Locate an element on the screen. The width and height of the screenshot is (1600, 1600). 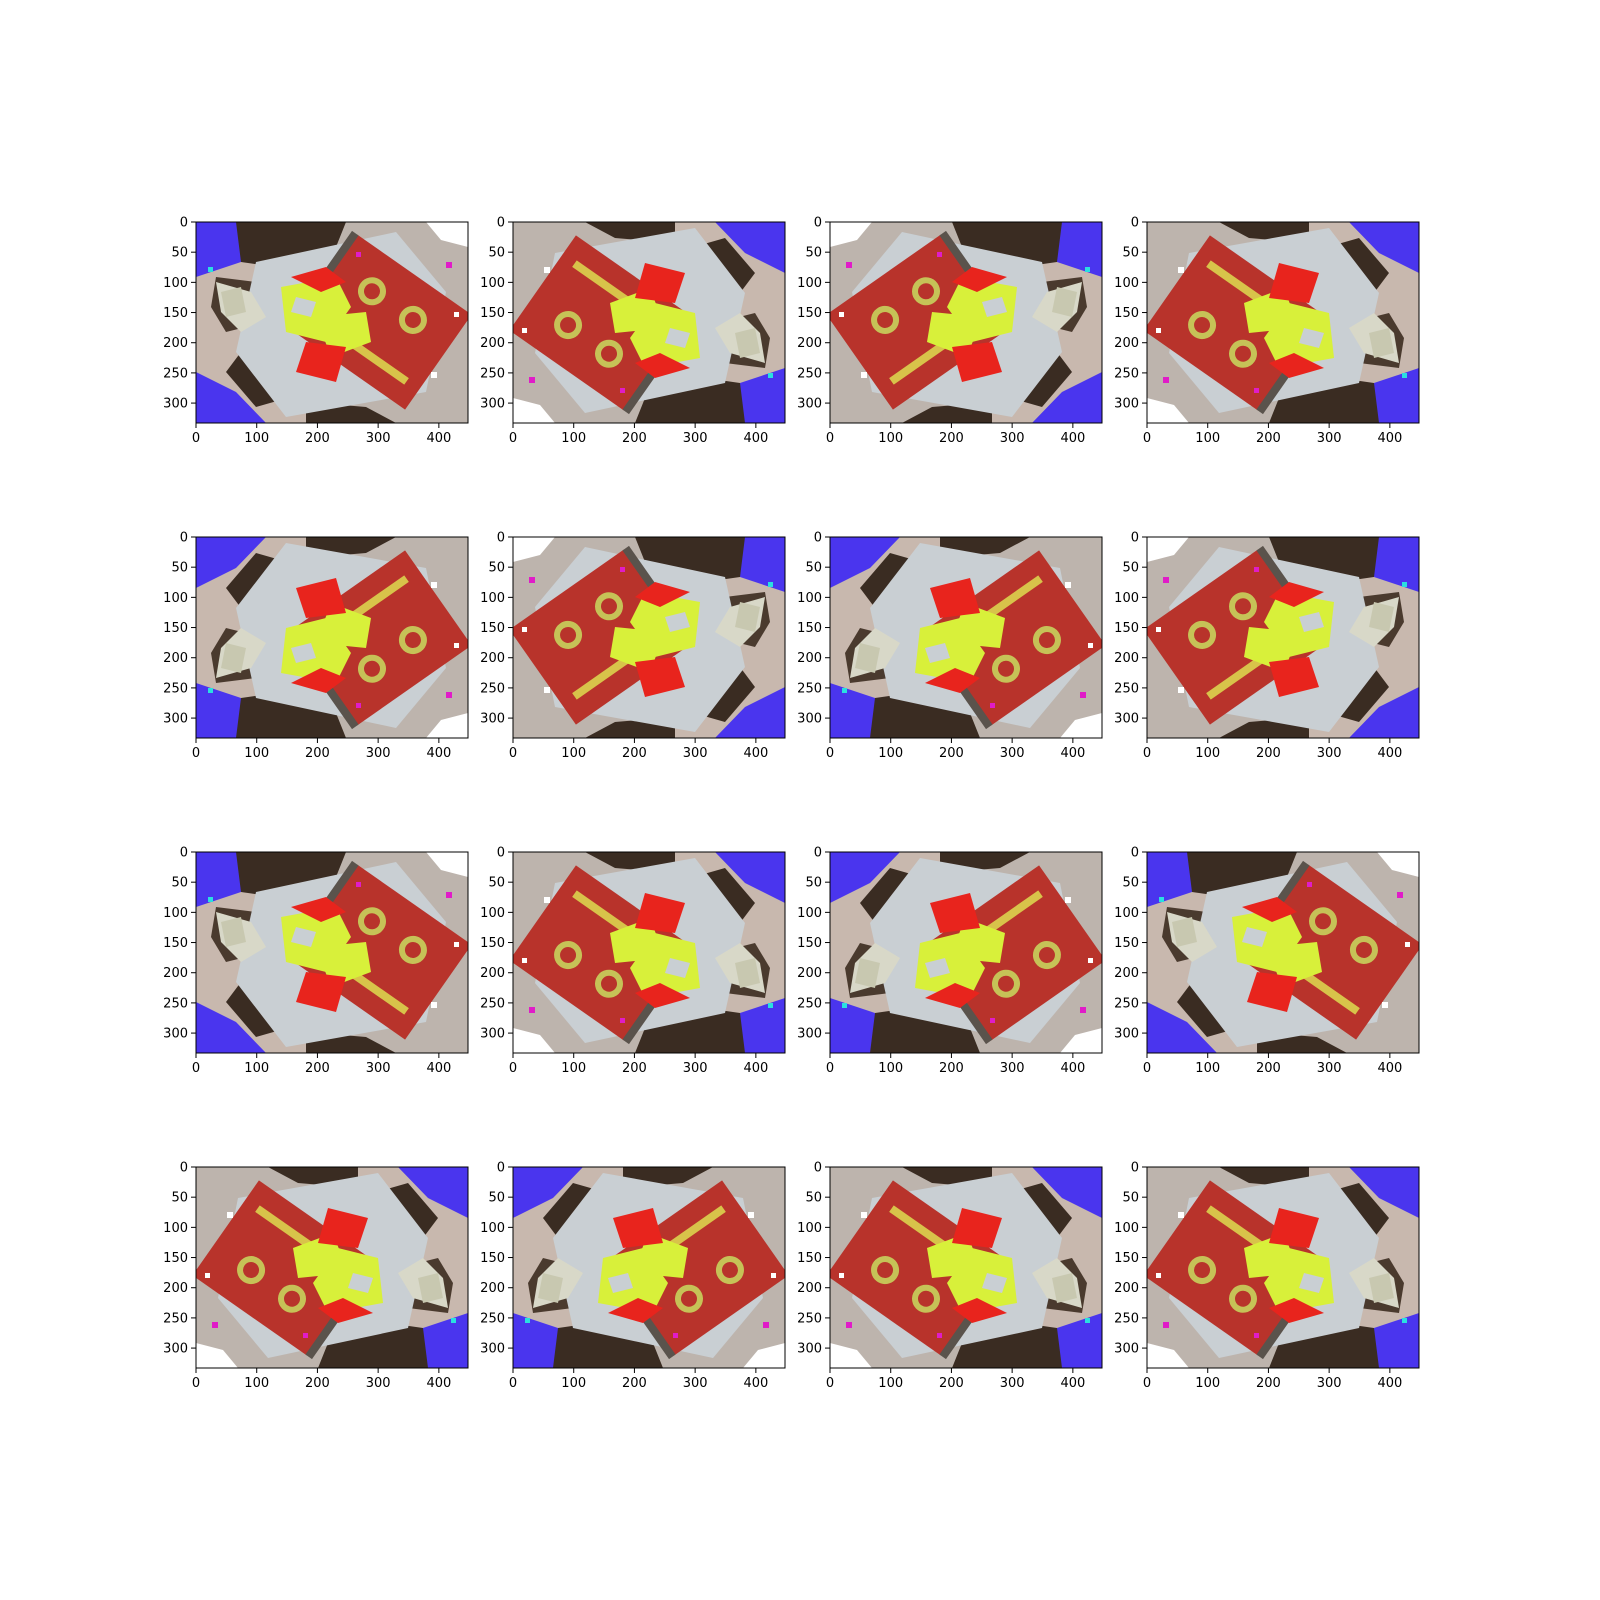
subplot-7: 0 100 200 300 400 0 50 100 150 200 250 300 is located at coordinates (950, 646).